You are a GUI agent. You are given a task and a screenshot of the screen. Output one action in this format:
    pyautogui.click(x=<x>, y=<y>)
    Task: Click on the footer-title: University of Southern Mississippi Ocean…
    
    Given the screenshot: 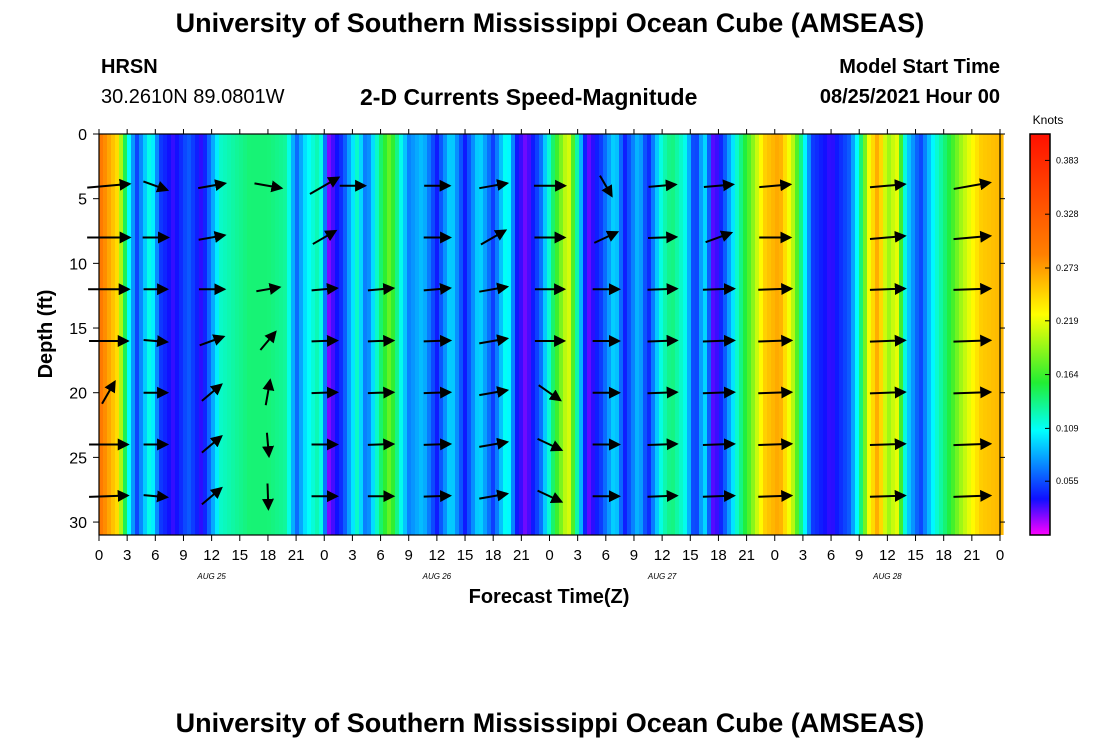 What is the action you would take?
    pyautogui.click(x=550, y=723)
    